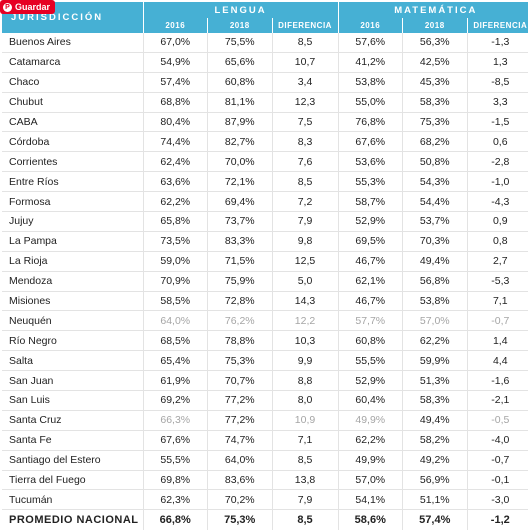  What do you see at coordinates (240, 381) in the screenshot?
I see `table-cell: 70,7%` at bounding box center [240, 381].